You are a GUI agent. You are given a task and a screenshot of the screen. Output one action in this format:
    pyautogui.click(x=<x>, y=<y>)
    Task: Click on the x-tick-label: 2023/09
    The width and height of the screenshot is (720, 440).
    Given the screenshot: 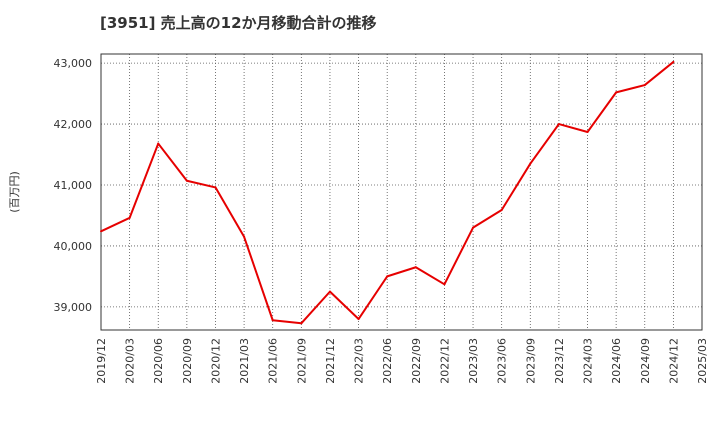 What is the action you would take?
    pyautogui.click(x=530, y=361)
    